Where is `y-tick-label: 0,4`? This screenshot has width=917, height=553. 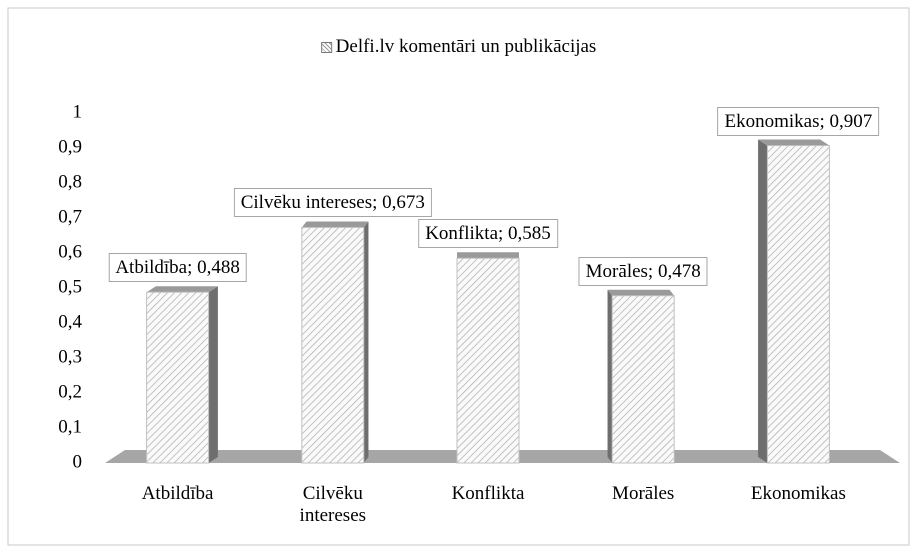
y-tick-label: 0,4 is located at coordinates (70, 321).